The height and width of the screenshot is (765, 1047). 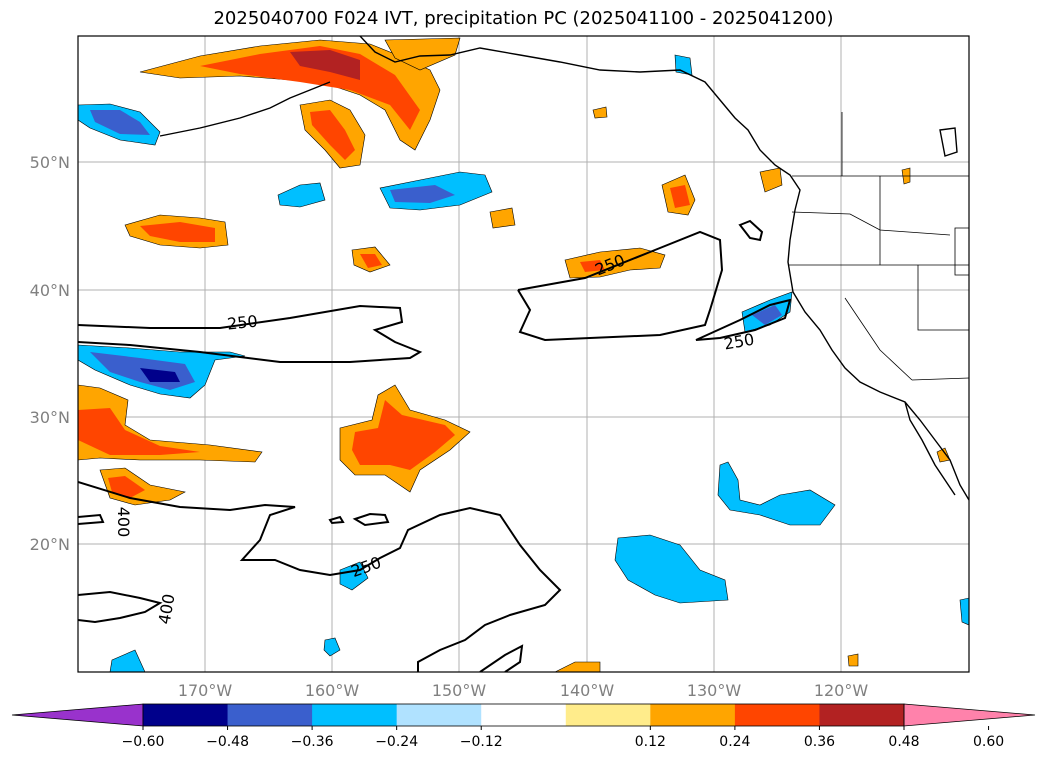 I want to click on lat-label-50n: 50°N, so click(x=50, y=162).